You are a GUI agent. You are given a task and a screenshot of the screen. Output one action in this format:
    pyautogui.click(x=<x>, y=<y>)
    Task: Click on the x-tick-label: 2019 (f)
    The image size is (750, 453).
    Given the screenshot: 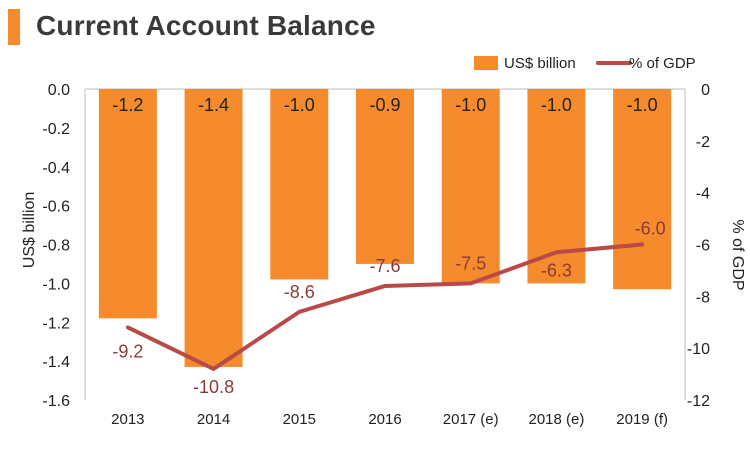 What is the action you would take?
    pyautogui.click(x=642, y=419)
    